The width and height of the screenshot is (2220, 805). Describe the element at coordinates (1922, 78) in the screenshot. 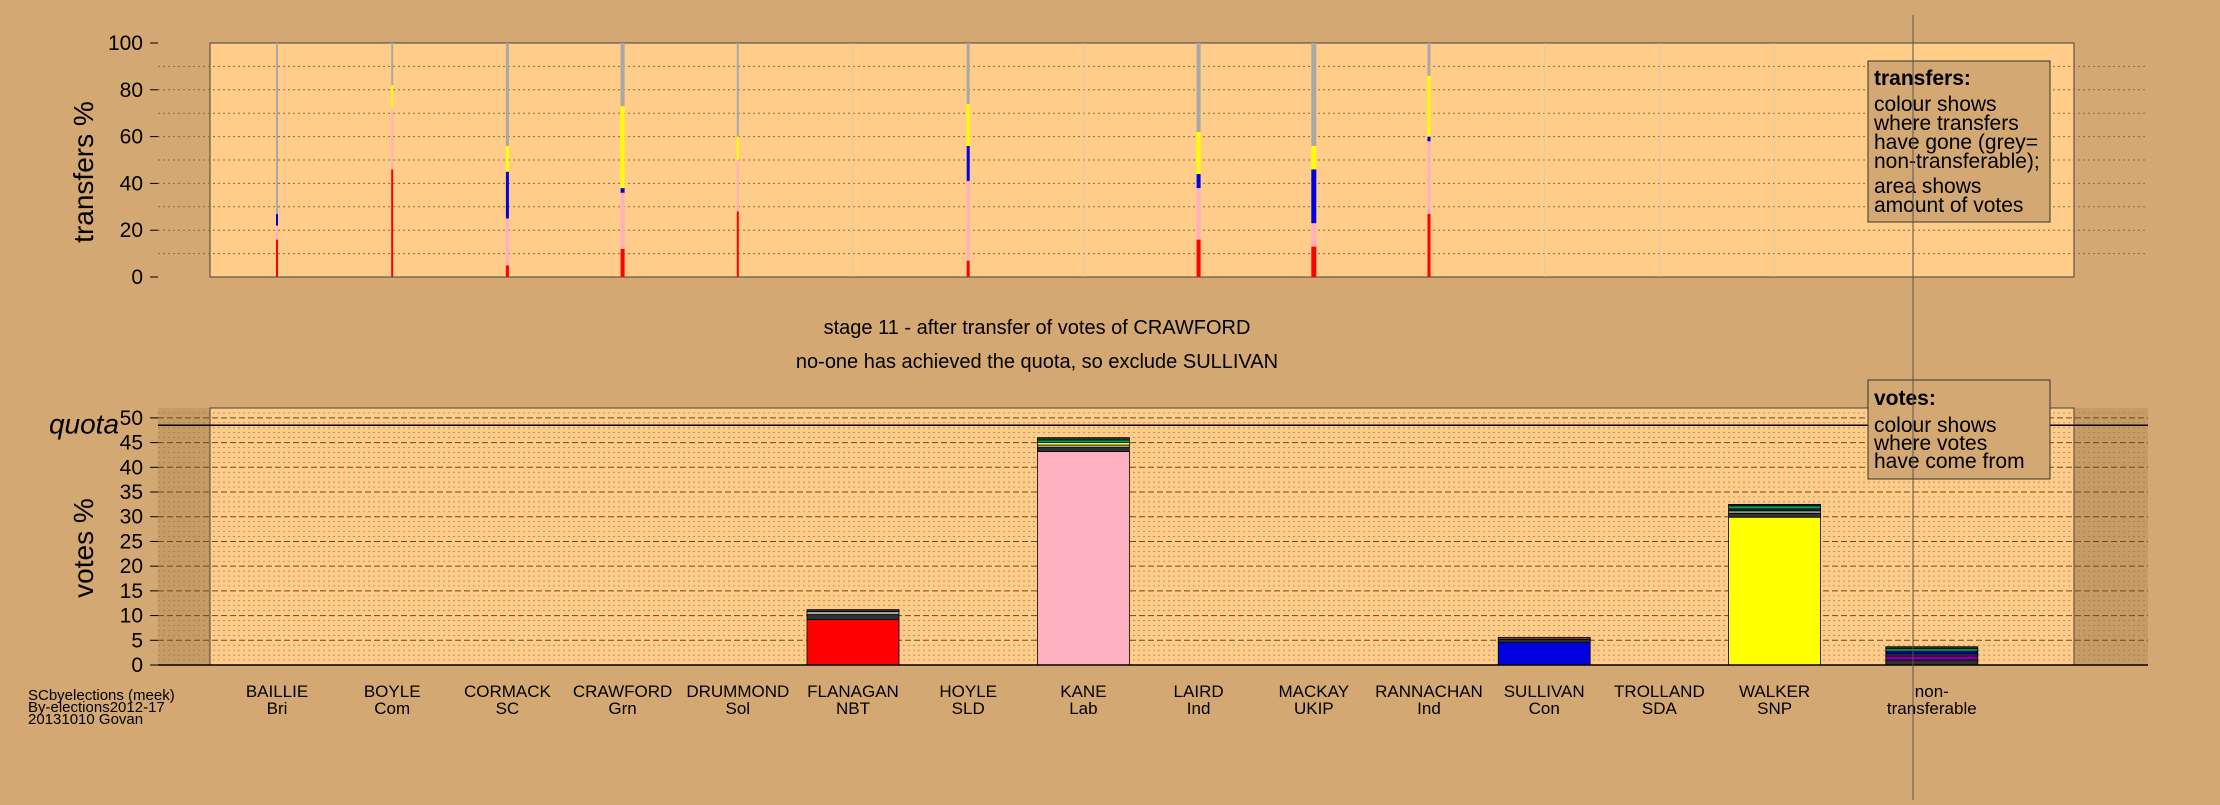

I see `transfers-legend-title: transfers:` at that location.